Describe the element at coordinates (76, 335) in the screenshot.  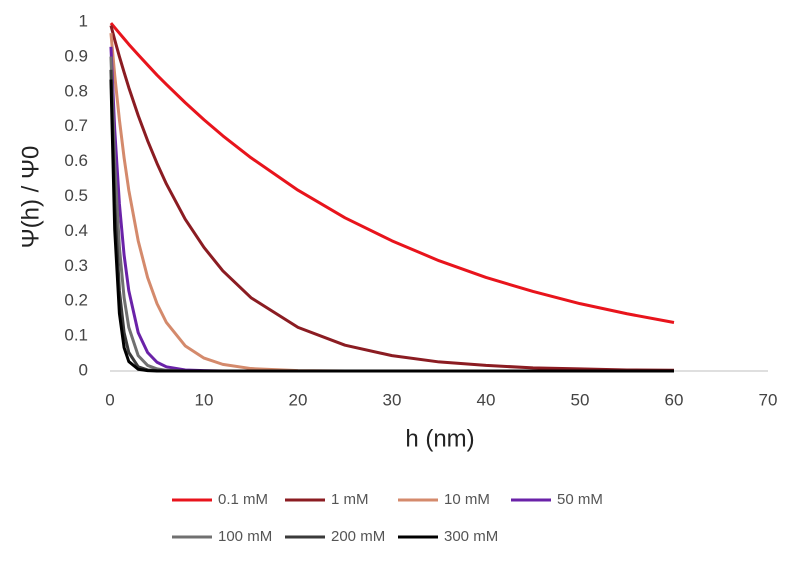
I see `y-tick-label: 0.1` at that location.